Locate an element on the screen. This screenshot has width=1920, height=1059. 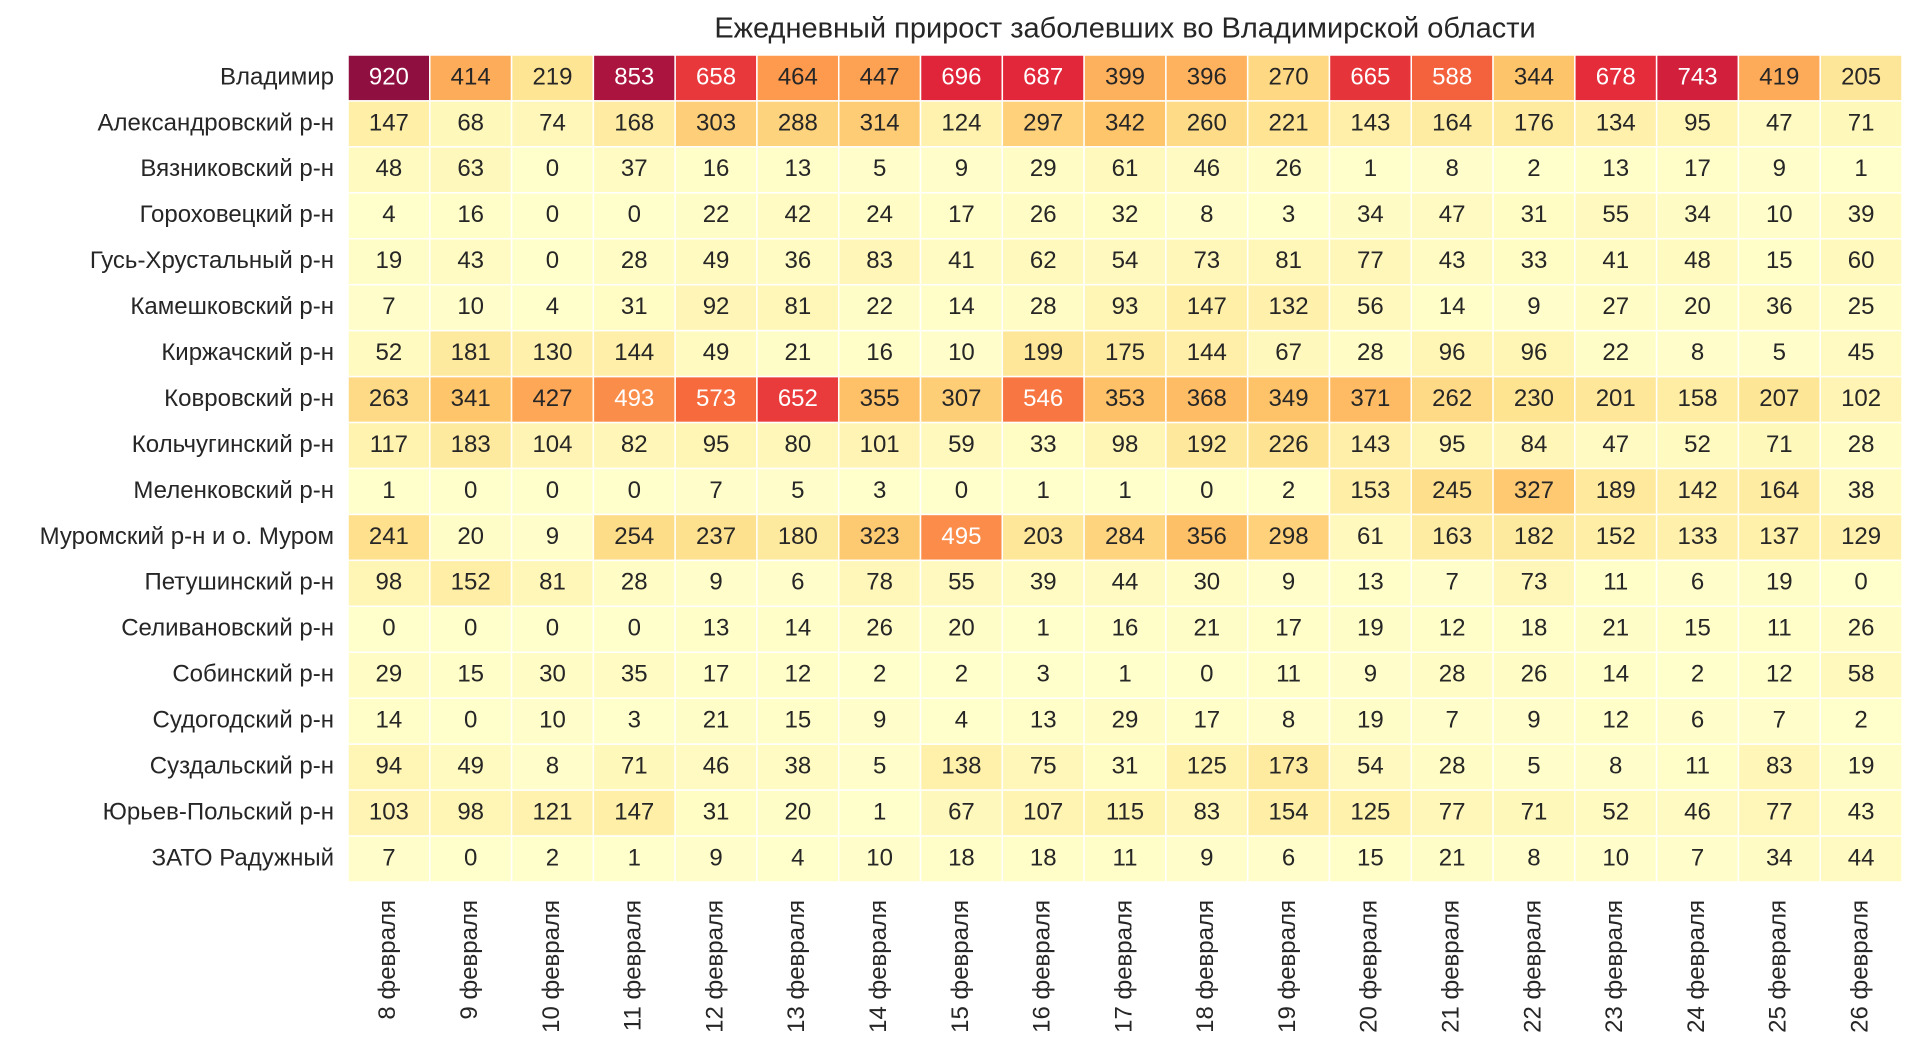
cell-label: 31 is located at coordinates (1125, 765).